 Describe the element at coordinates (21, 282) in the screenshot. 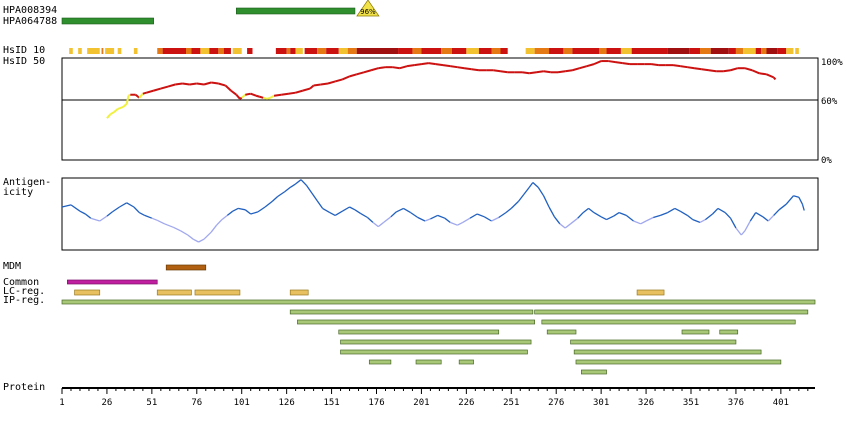

I see `common-label: Common` at that location.